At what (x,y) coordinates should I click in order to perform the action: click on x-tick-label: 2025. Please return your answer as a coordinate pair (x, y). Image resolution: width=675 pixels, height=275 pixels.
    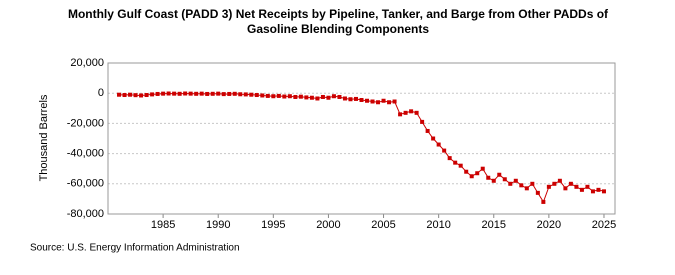
    Looking at the image, I should click on (604, 225).